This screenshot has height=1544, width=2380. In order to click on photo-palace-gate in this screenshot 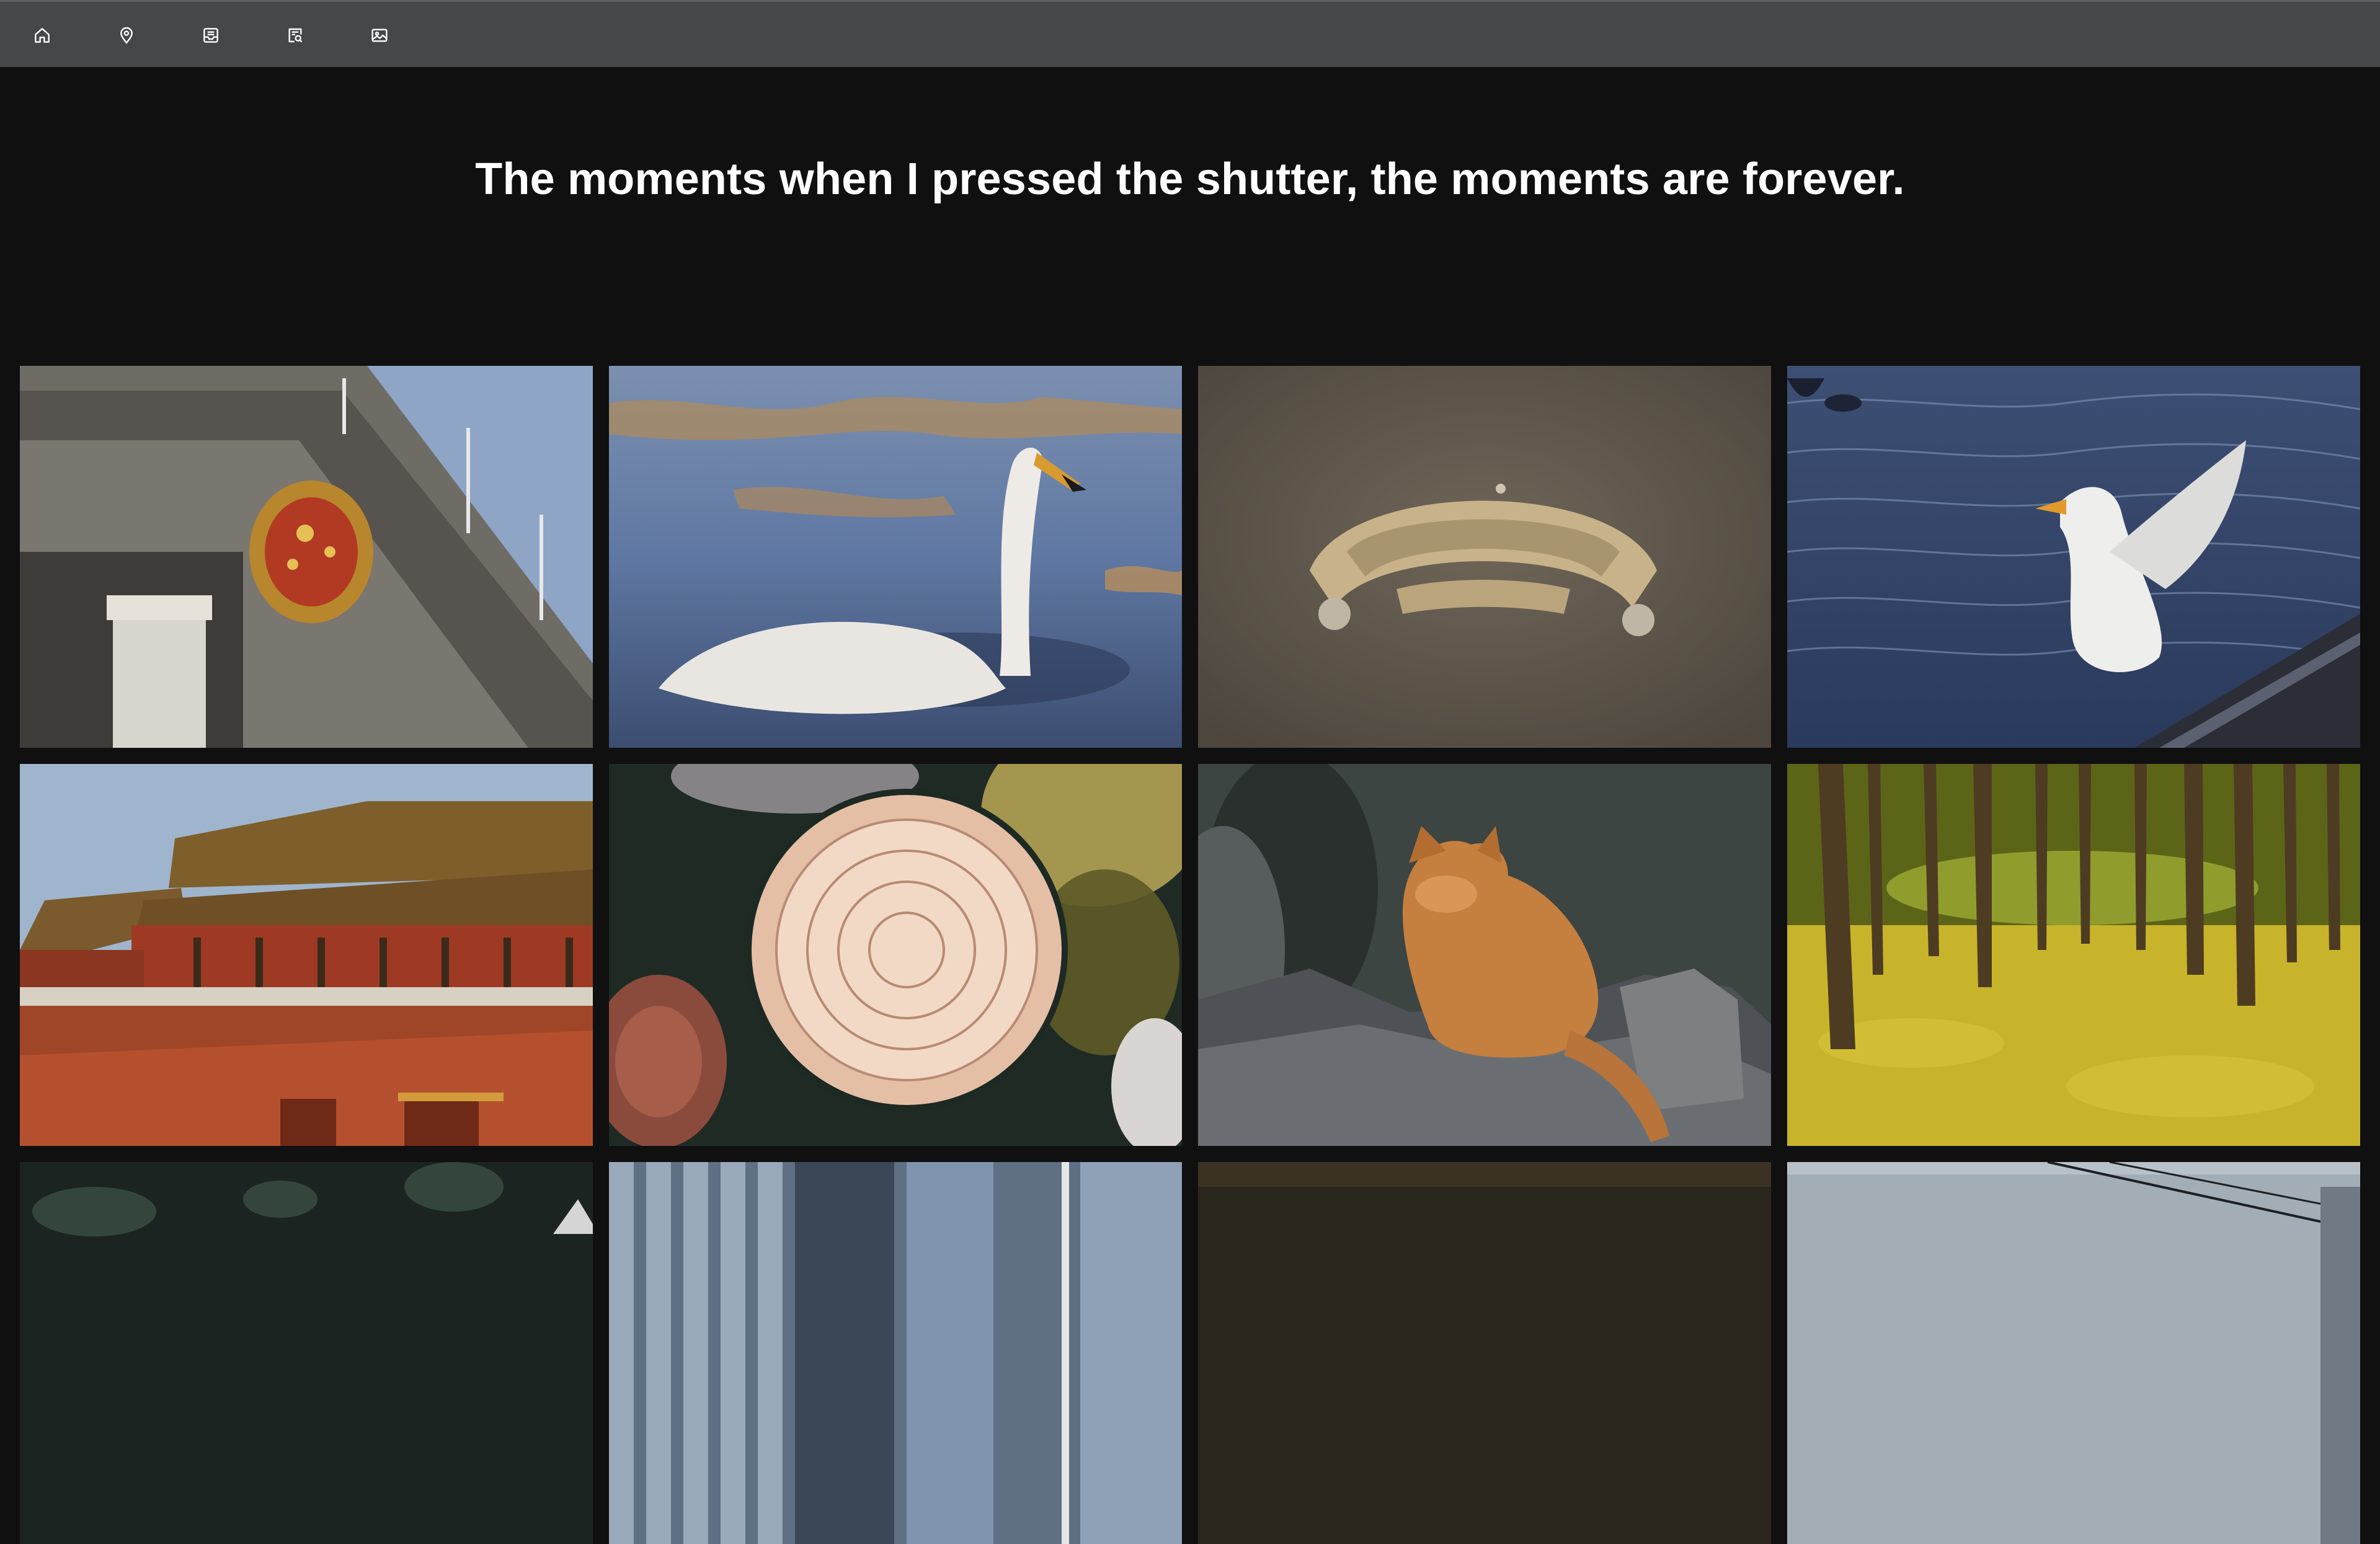, I will do `click(306, 955)`.